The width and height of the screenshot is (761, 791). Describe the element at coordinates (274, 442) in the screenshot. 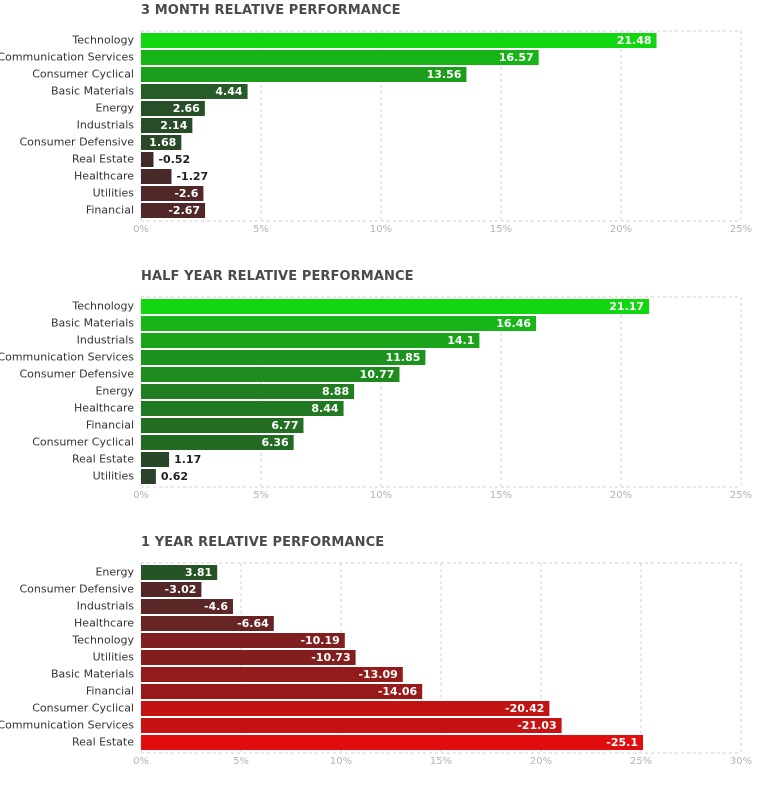

I see `value-label: 6.36` at that location.